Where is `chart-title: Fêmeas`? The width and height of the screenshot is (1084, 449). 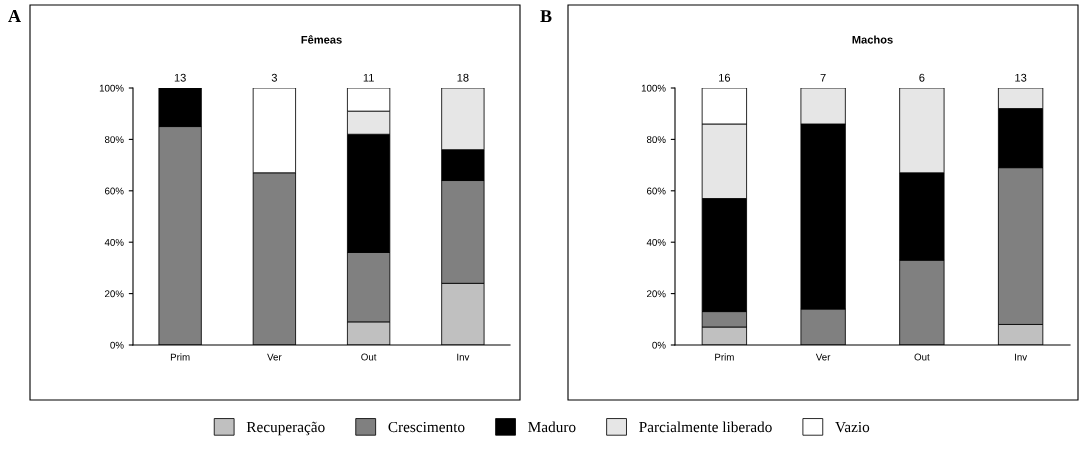
chart-title: Fêmeas is located at coordinates (321, 39).